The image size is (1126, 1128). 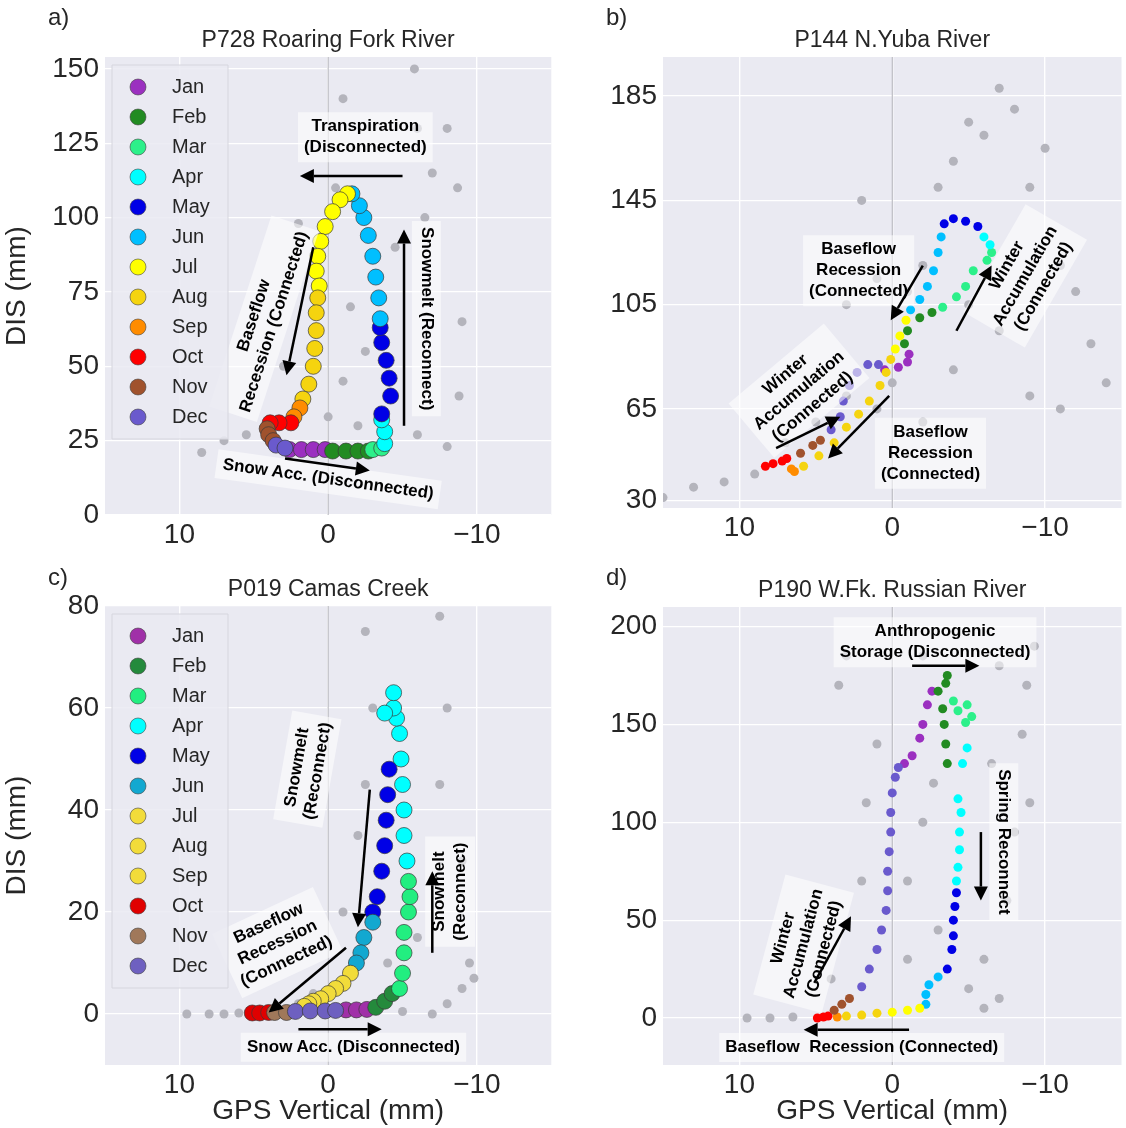 I want to click on chart-title: P019 Camas Creek, so click(x=328, y=588).